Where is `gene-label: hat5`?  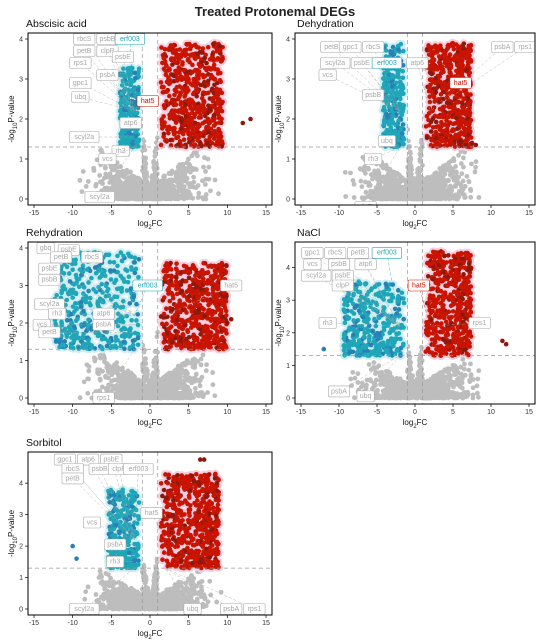
gene-label: hat5 is located at coordinates (148, 101).